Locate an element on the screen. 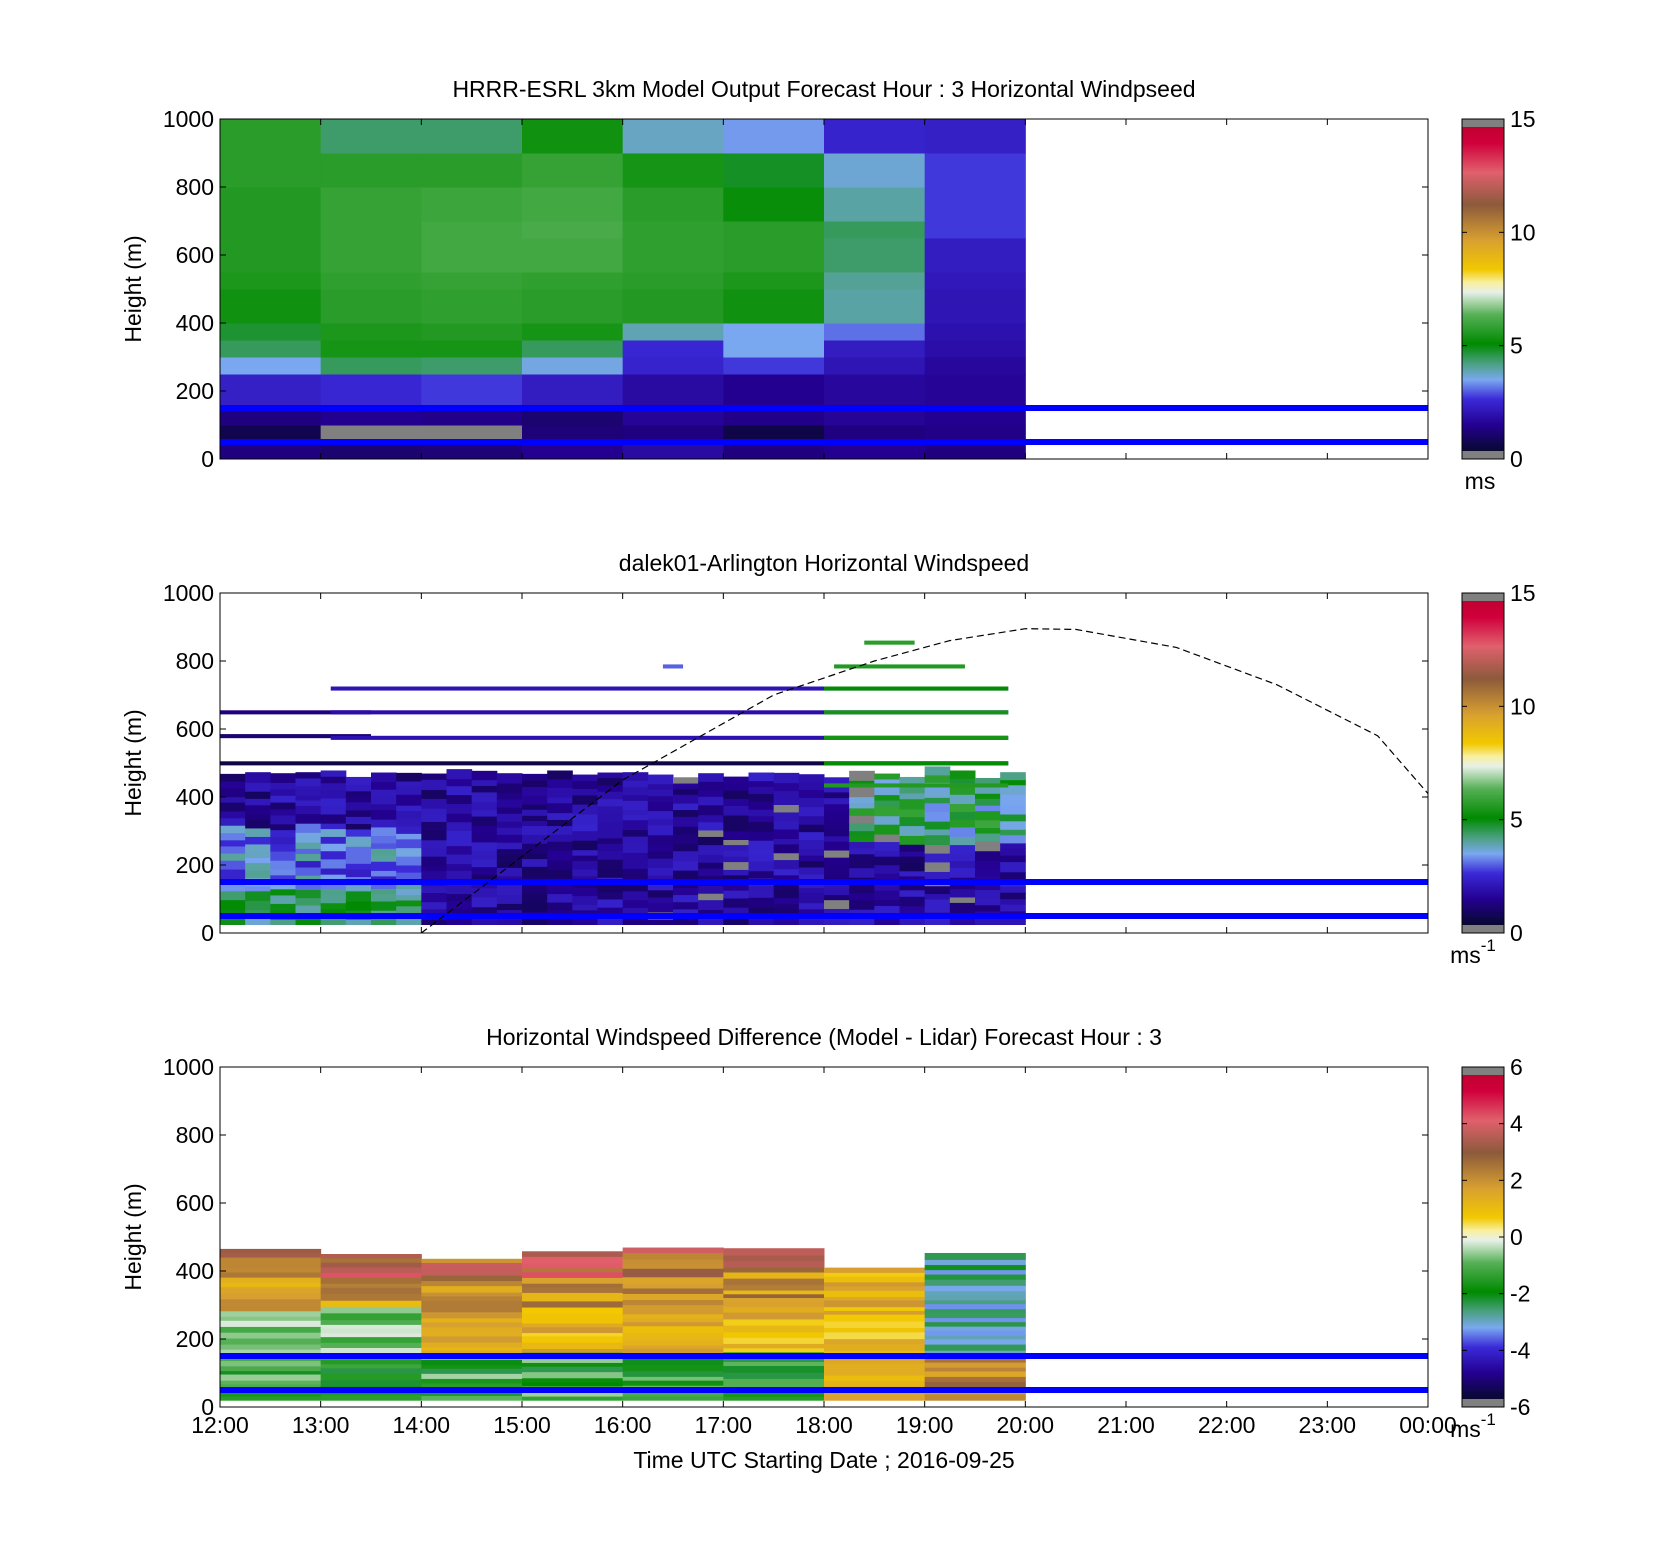 Image resolution: width=1680 pixels, height=1561 pixels. y-tick-label: 200 is located at coordinates (195, 391).